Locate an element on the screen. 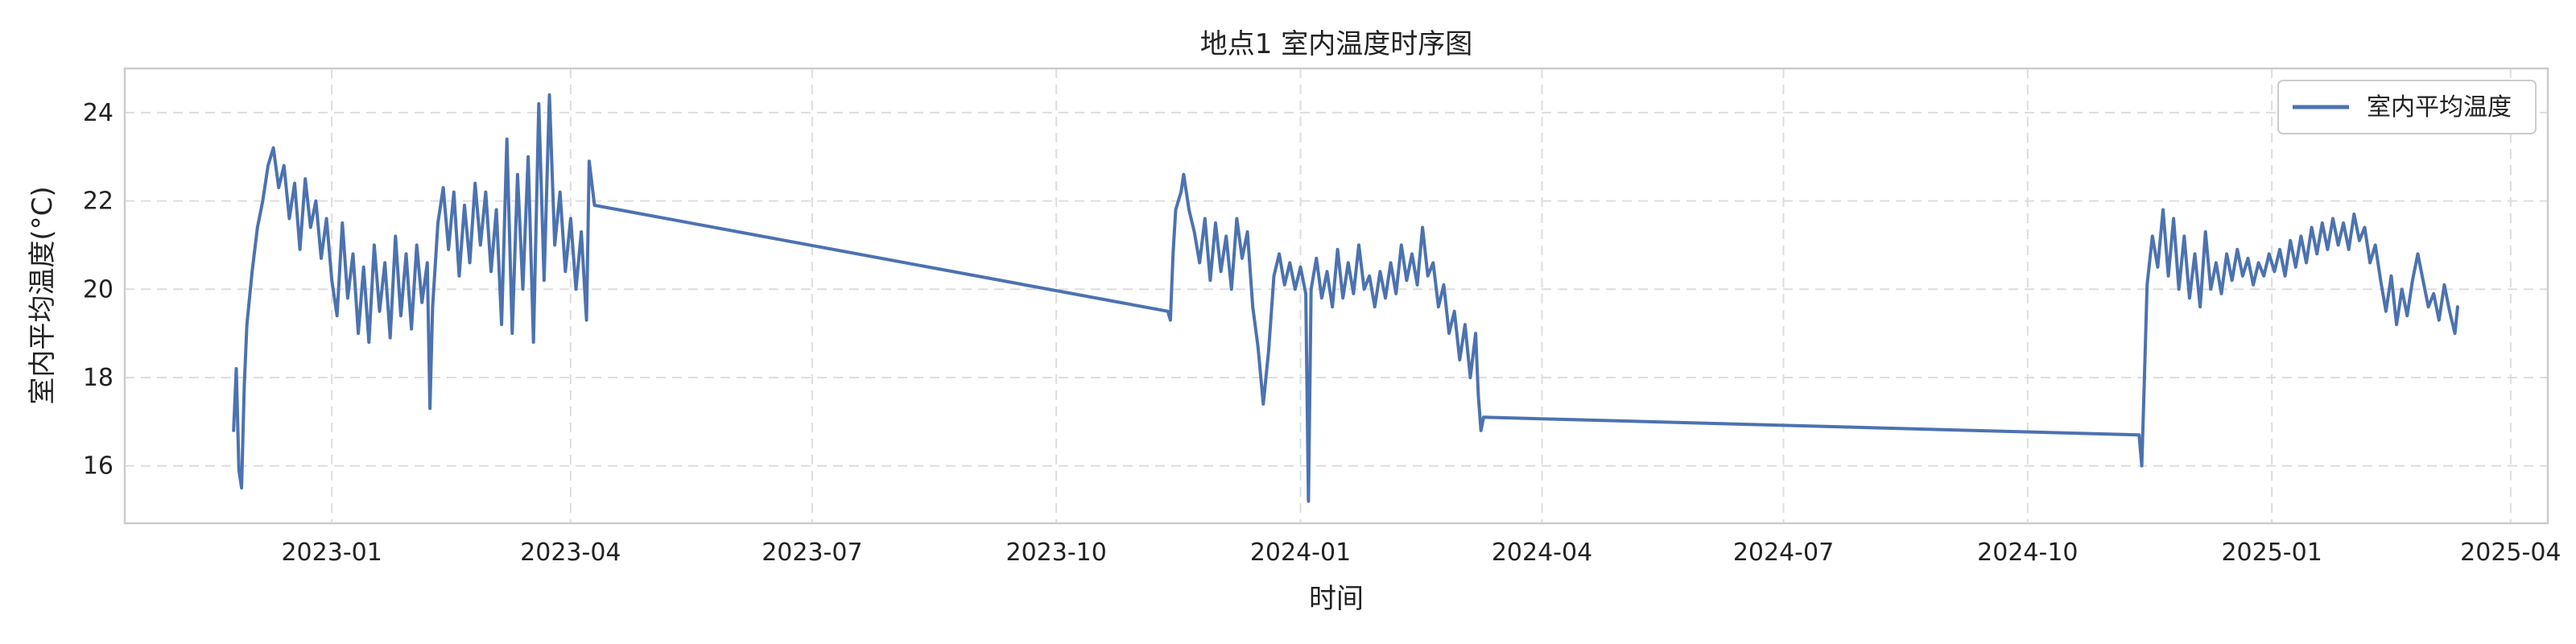  y-axis-label: 室内平均温度(°C) is located at coordinates (43, 295).